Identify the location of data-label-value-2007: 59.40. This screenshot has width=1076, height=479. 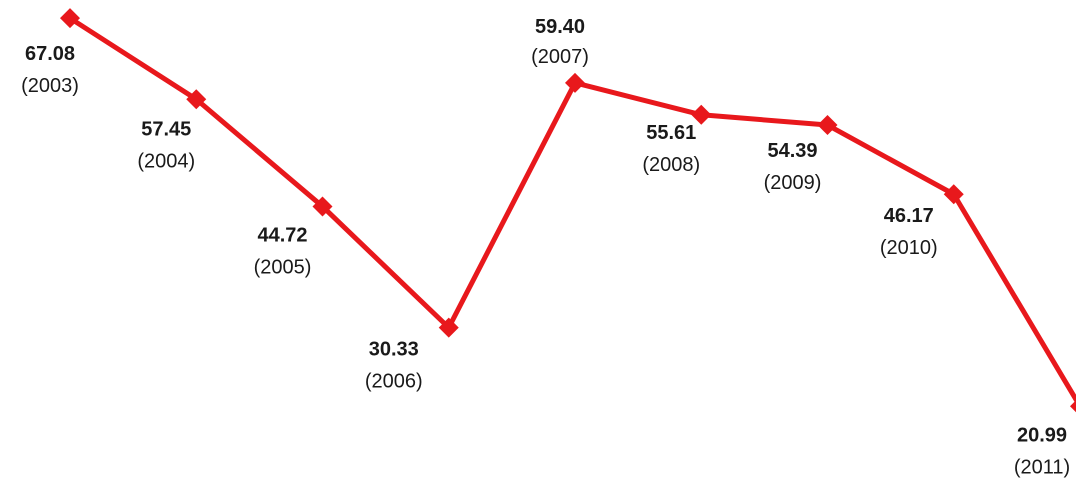
(560, 27).